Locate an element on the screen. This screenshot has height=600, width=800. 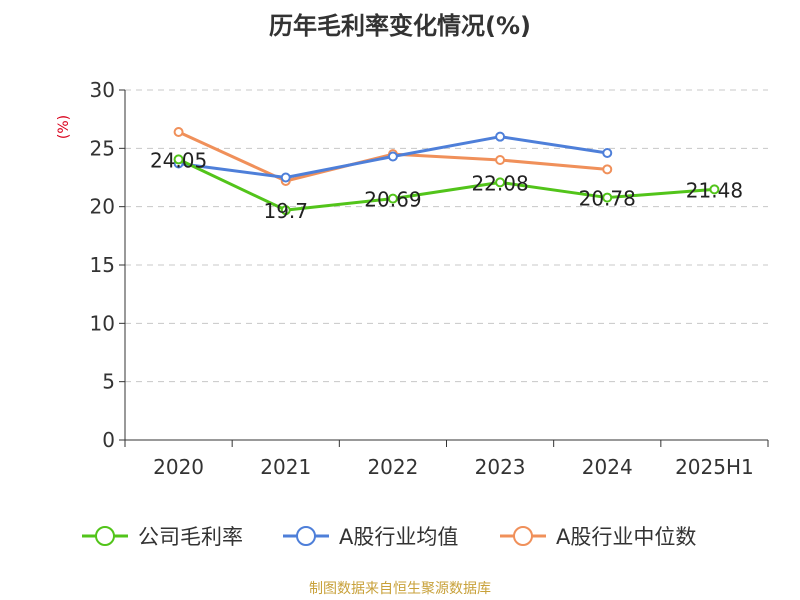
series-lines is located at coordinates (446, 171).